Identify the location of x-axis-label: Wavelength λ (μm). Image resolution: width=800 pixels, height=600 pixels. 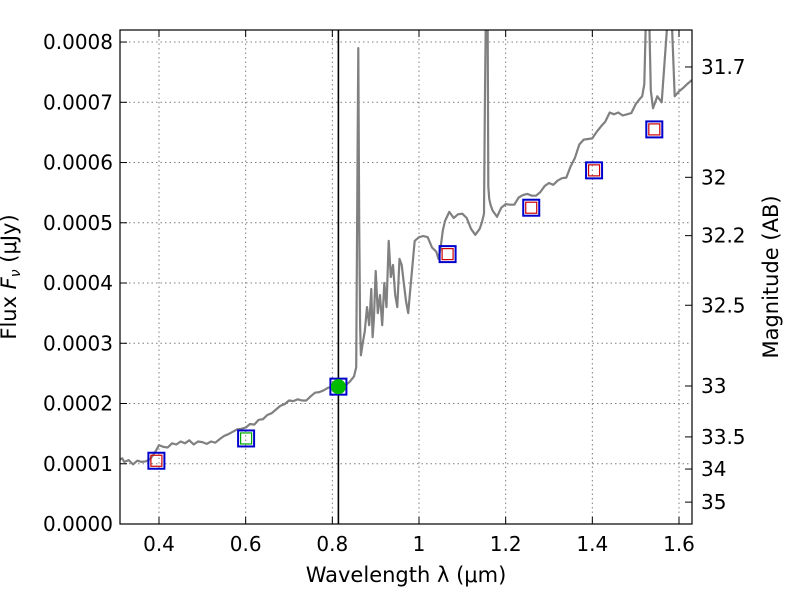
(406, 575).